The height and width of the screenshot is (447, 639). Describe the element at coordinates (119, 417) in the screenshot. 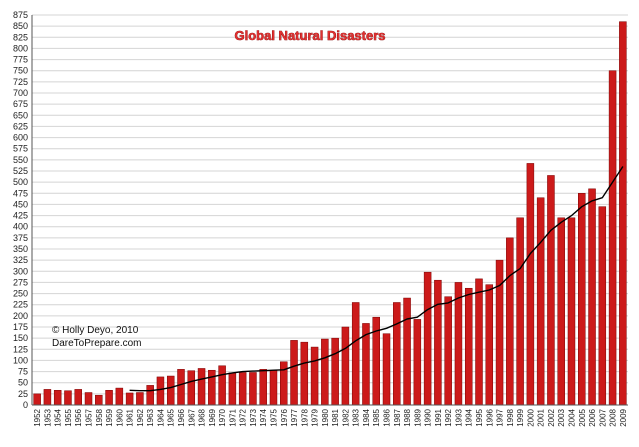

I see `x-tick-label: 1960` at that location.